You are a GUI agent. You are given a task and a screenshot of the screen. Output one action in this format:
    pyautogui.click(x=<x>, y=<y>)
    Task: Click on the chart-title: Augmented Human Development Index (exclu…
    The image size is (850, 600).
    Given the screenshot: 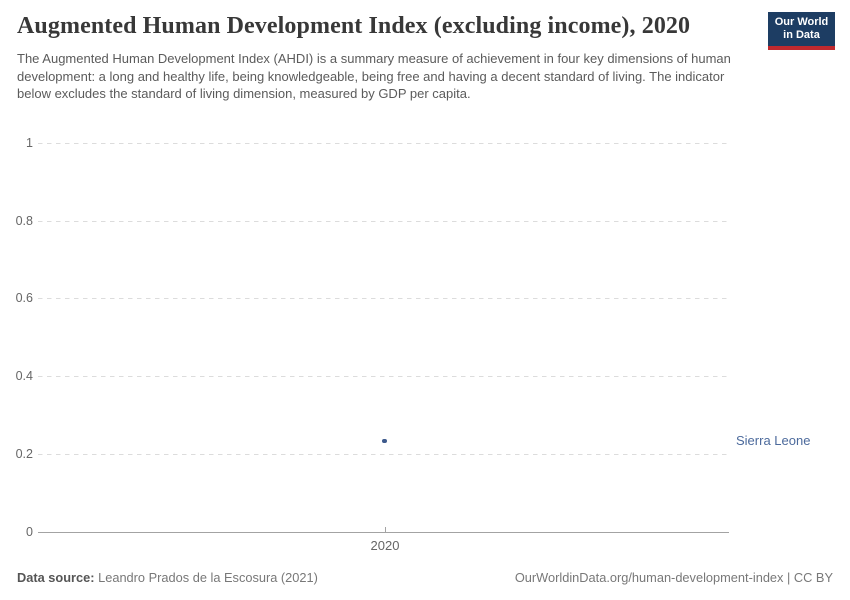 What is the action you would take?
    pyautogui.click(x=354, y=26)
    